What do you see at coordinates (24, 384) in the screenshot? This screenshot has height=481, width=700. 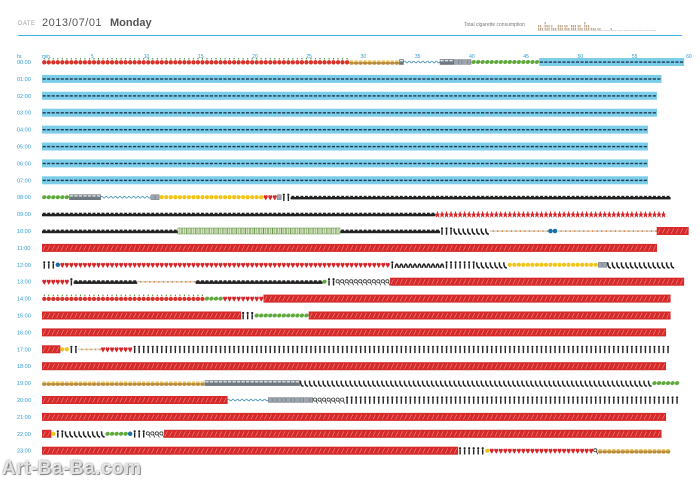 I see `hour-label: 19:00` at bounding box center [24, 384].